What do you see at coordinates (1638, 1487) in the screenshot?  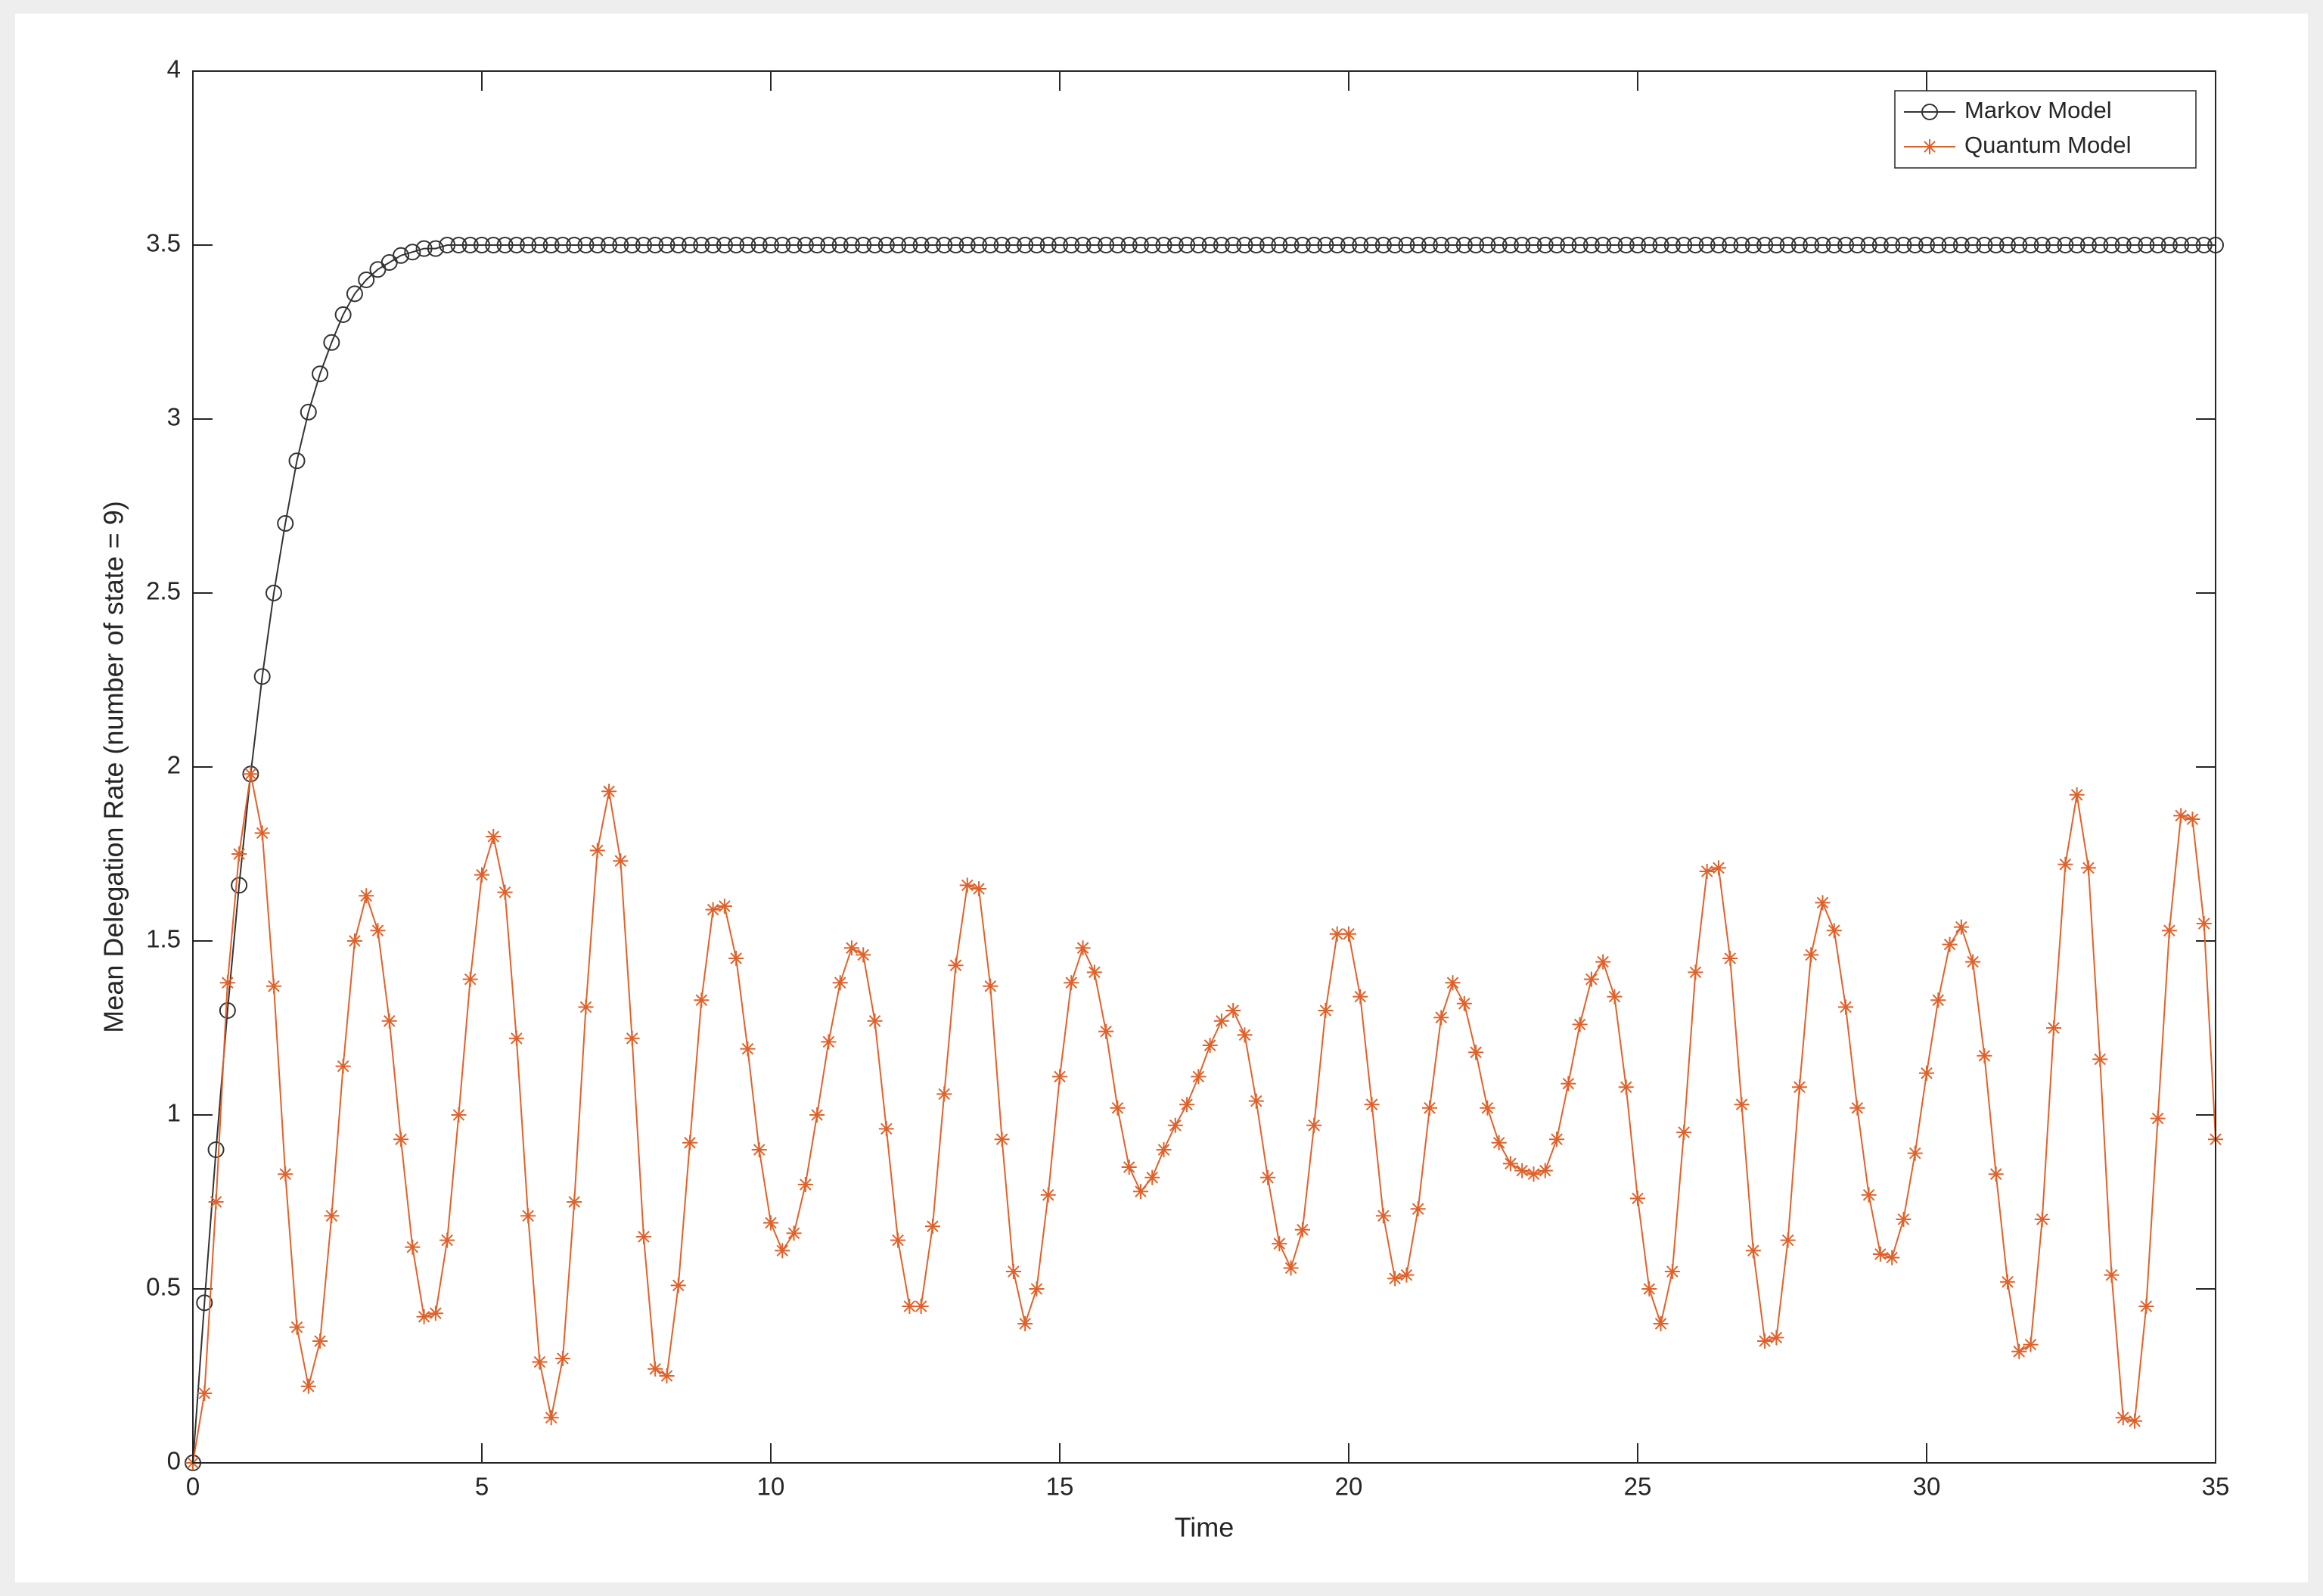 I see `x-tick-label: 25` at bounding box center [1638, 1487].